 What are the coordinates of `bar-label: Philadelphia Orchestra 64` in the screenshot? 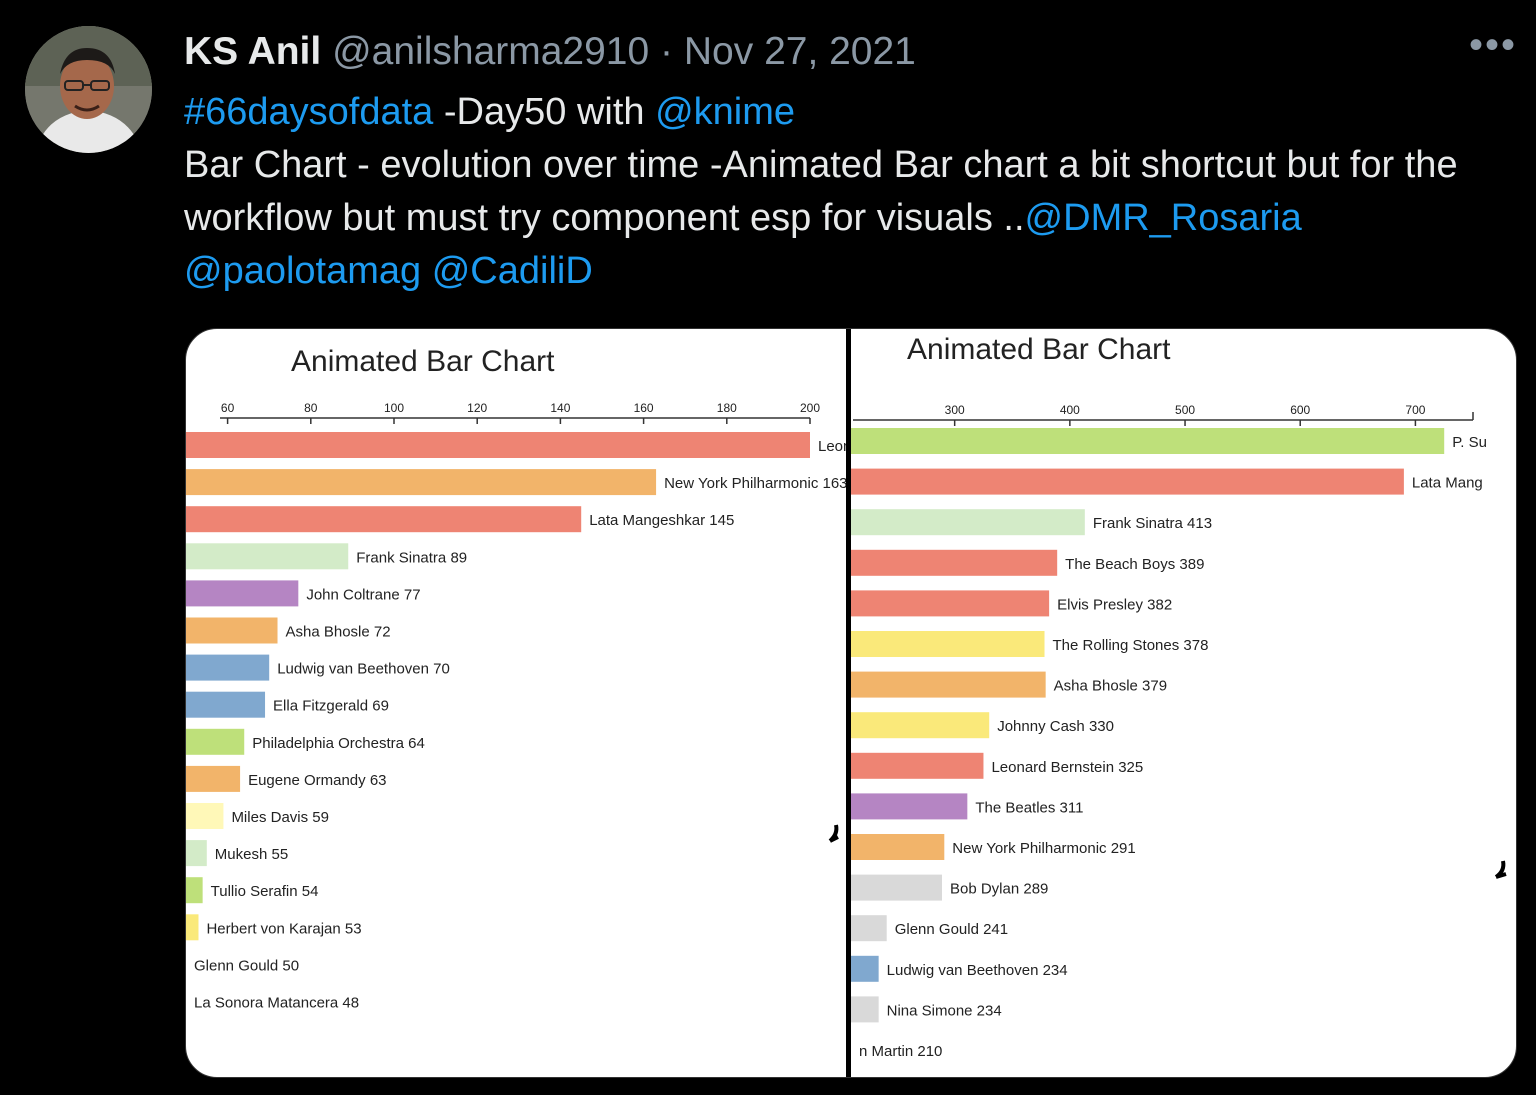 It's located at (338, 743).